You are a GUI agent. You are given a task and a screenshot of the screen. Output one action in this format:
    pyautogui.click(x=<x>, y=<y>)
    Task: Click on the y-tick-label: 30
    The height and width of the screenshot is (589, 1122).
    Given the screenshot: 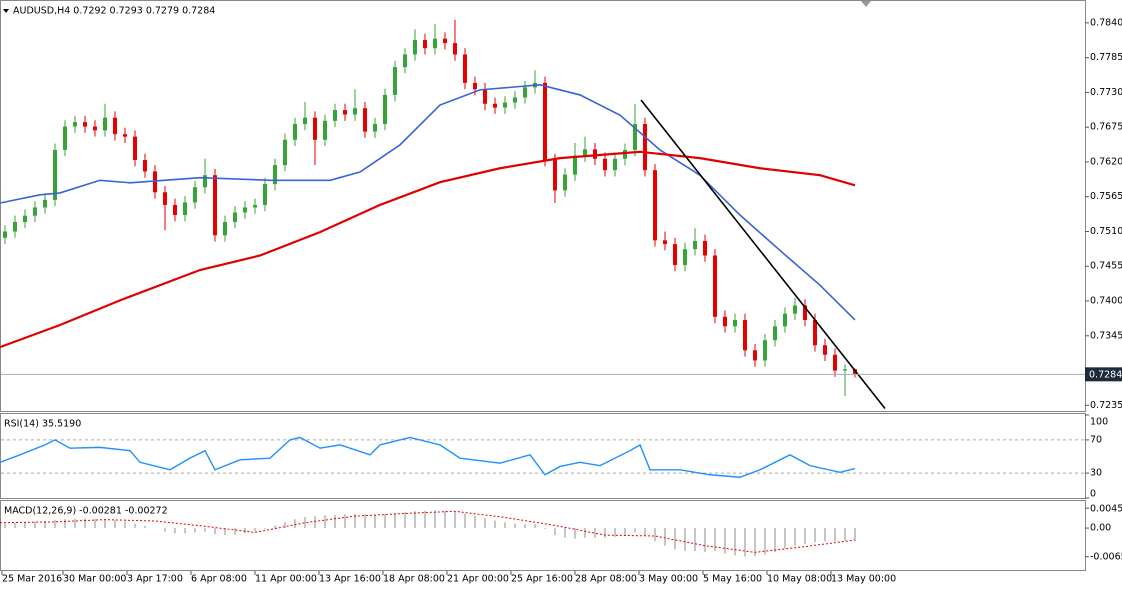 What is the action you would take?
    pyautogui.click(x=1096, y=473)
    